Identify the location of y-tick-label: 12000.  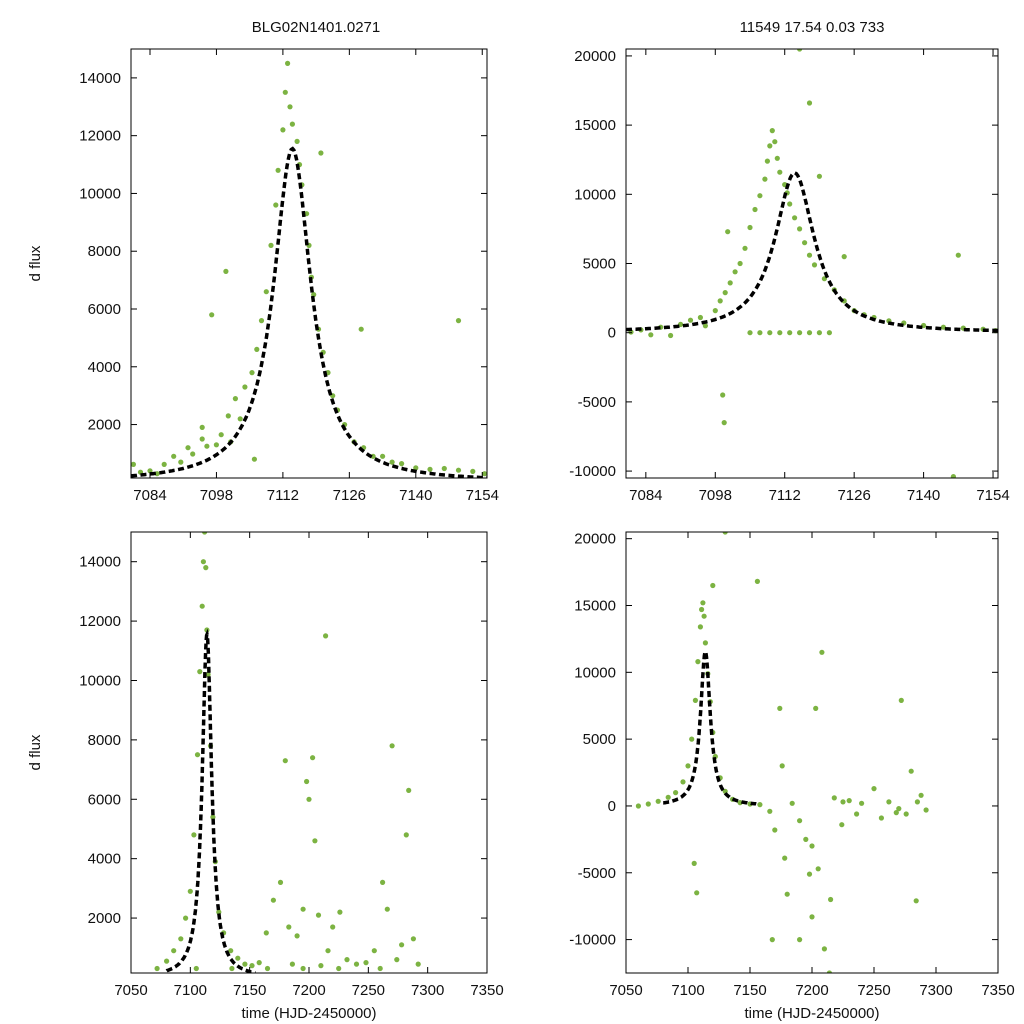
(100, 621).